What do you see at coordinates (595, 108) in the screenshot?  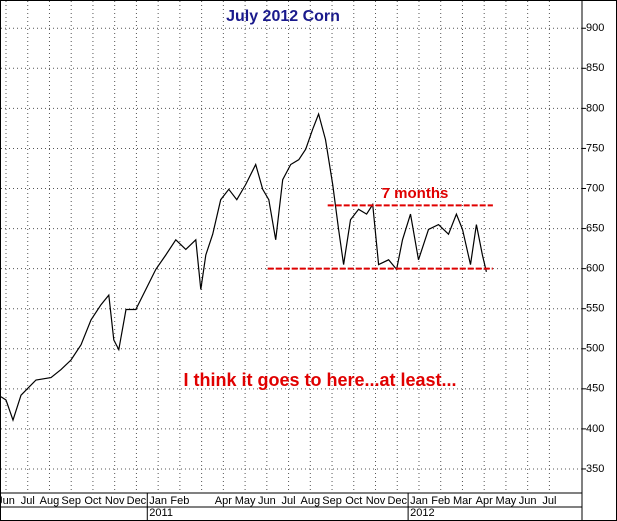 I see `y-tick-label: 800` at bounding box center [595, 108].